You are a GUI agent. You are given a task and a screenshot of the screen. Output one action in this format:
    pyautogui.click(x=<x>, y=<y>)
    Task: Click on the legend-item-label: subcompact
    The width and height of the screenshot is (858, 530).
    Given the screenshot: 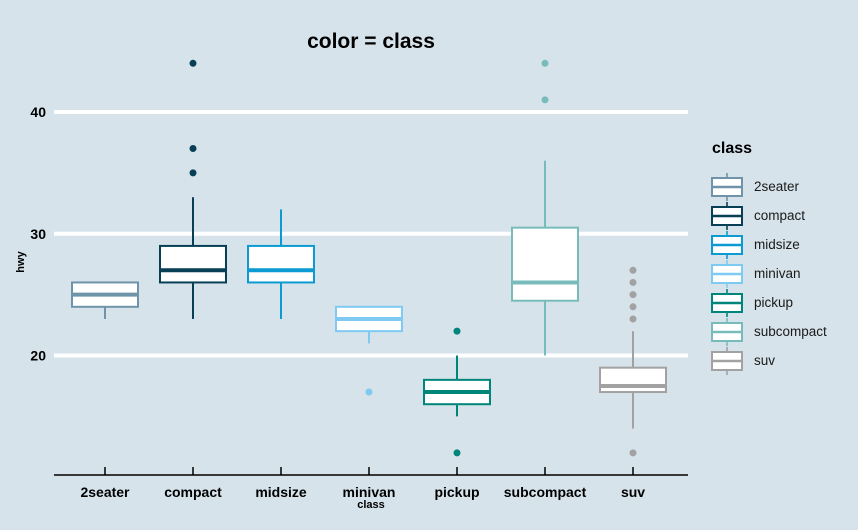 What is the action you would take?
    pyautogui.click(x=790, y=331)
    